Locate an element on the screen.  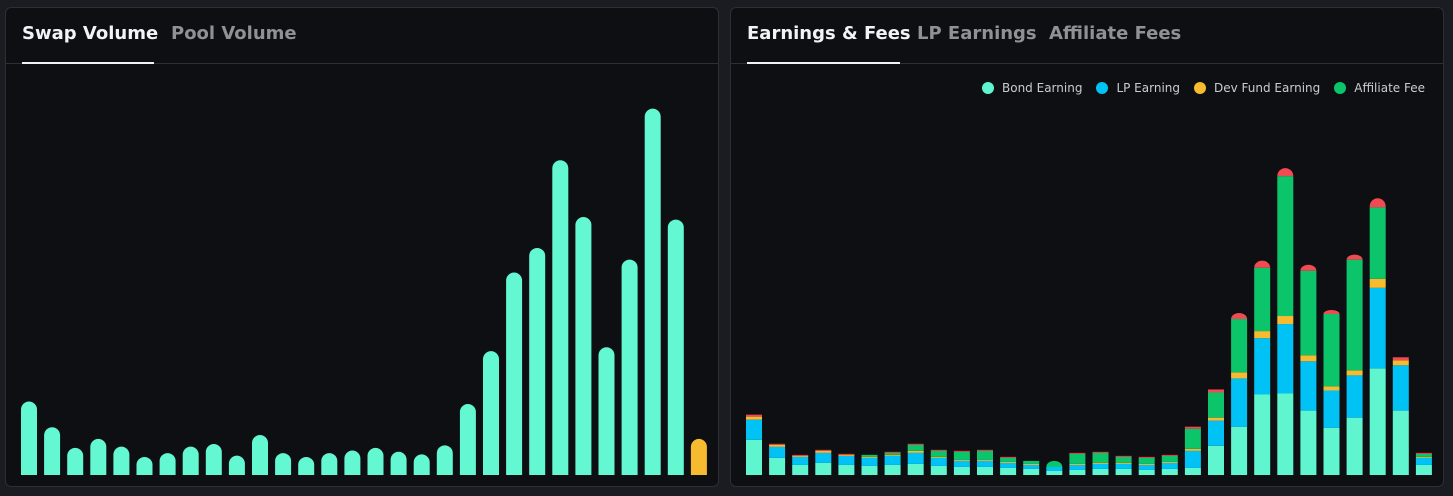
tab-swap-volume: Swap Volume is located at coordinates (90, 33).